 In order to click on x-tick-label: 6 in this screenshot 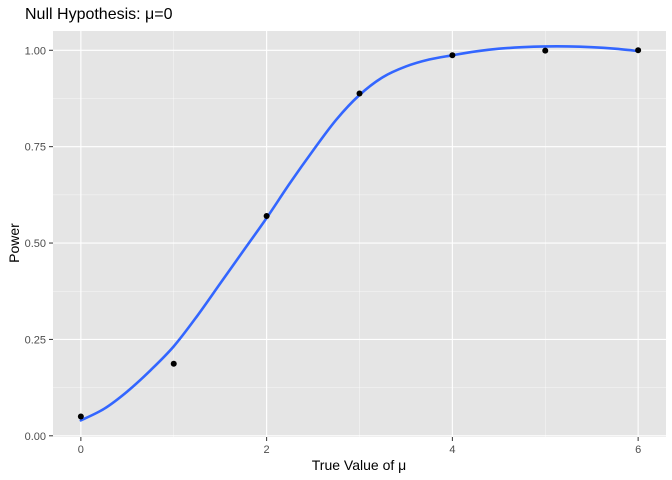, I will do `click(638, 450)`.